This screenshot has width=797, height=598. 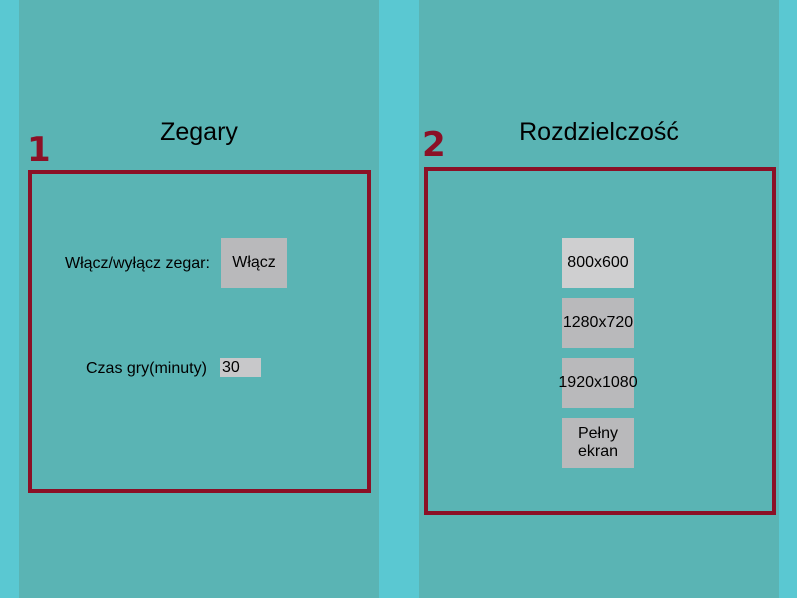 I want to click on game-time-label: Czas gry(minuty), so click(x=146, y=368).